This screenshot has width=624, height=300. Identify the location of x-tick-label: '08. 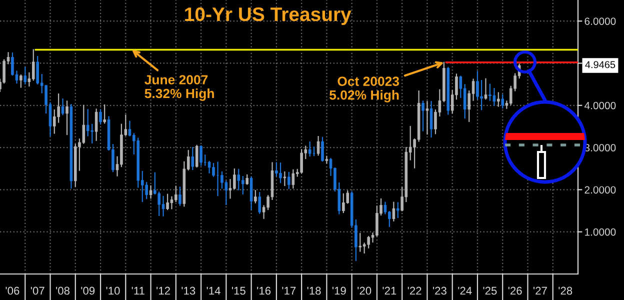
(63, 290).